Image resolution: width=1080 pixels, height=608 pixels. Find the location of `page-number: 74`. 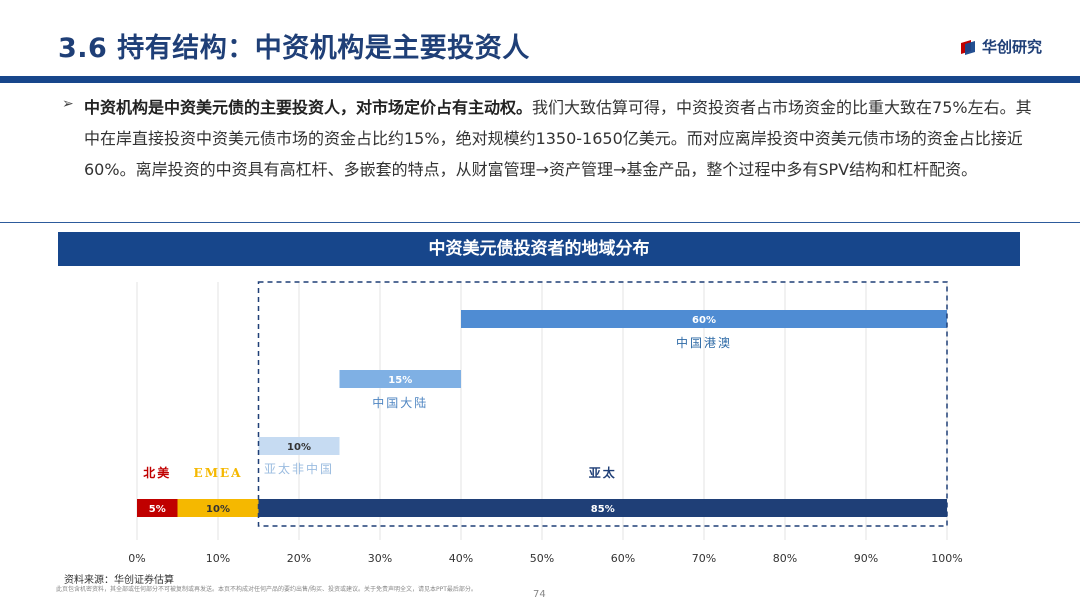

page-number: 74 is located at coordinates (539, 594).